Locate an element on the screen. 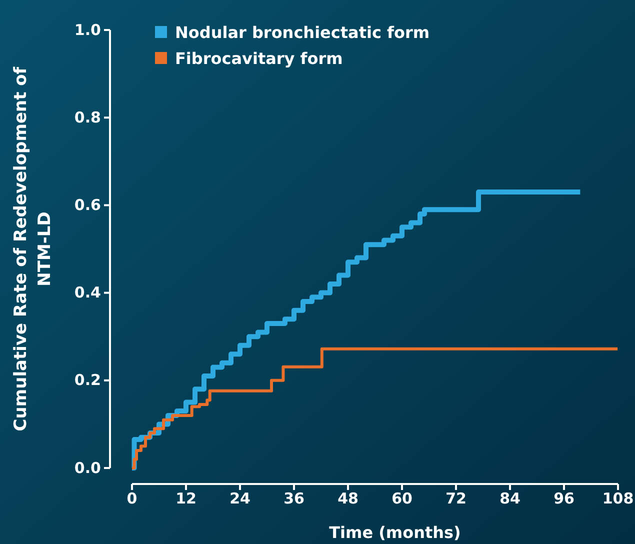 Image resolution: width=635 pixels, height=544 pixels. x-tick-label: 12 is located at coordinates (186, 499).